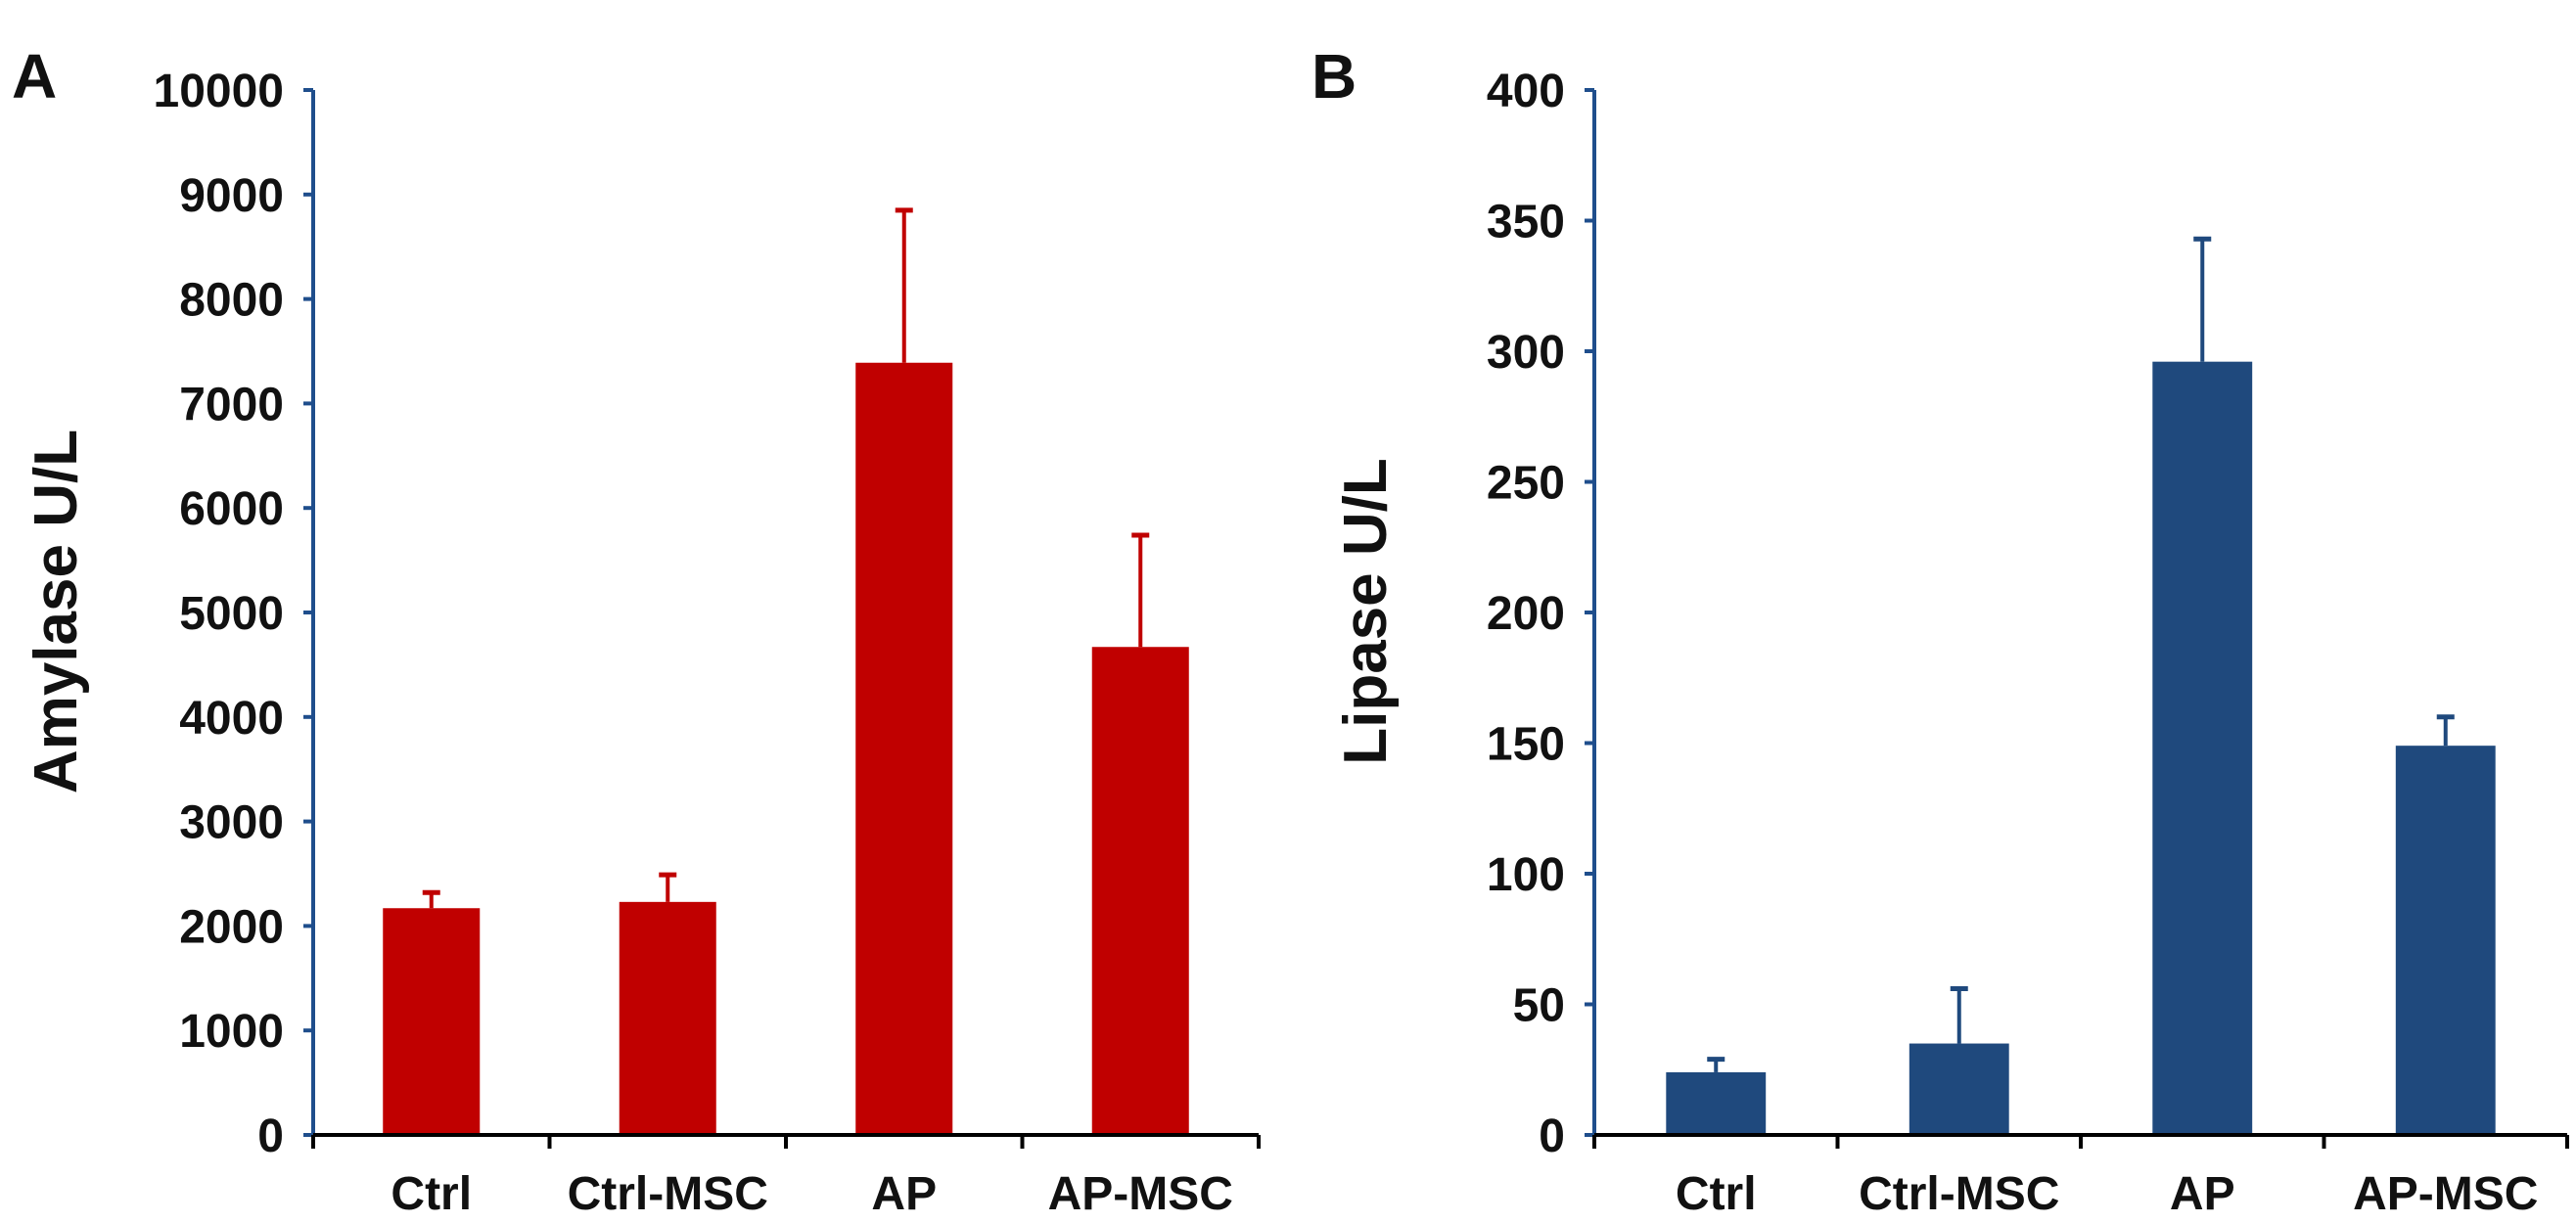 The height and width of the screenshot is (1223, 2576). I want to click on y-tick-label: 6000, so click(231, 509).